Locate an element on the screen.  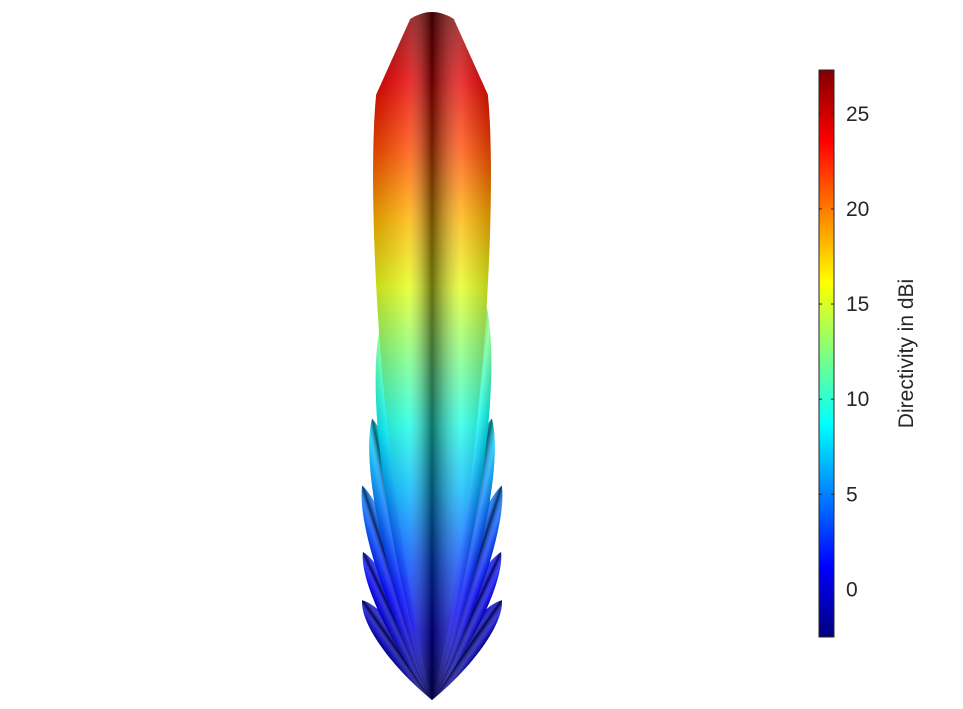
main-lobe-shading is located at coordinates (432, 356).